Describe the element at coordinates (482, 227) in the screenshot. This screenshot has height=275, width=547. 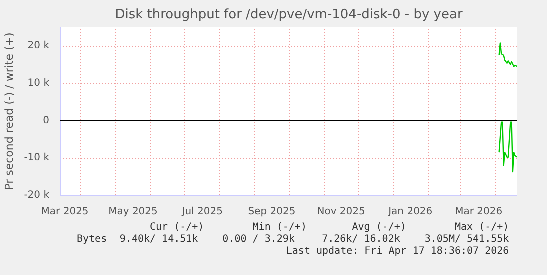
I see `text: Max (-/+)` at that location.